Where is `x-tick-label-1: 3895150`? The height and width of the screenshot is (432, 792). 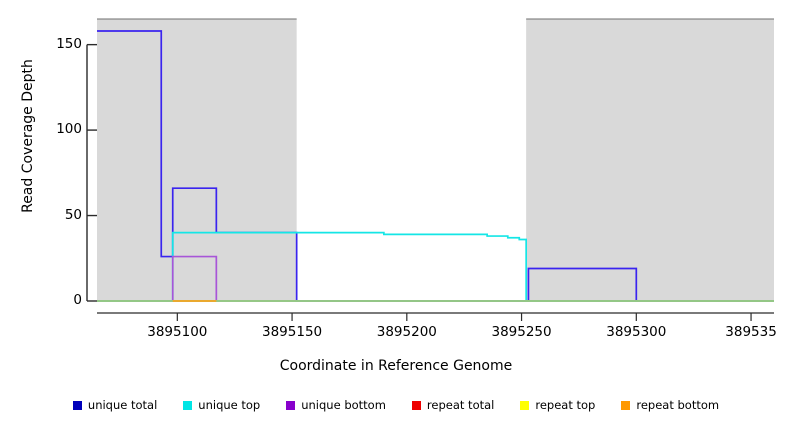
x-tick-label-1: 3895150 is located at coordinates (292, 332).